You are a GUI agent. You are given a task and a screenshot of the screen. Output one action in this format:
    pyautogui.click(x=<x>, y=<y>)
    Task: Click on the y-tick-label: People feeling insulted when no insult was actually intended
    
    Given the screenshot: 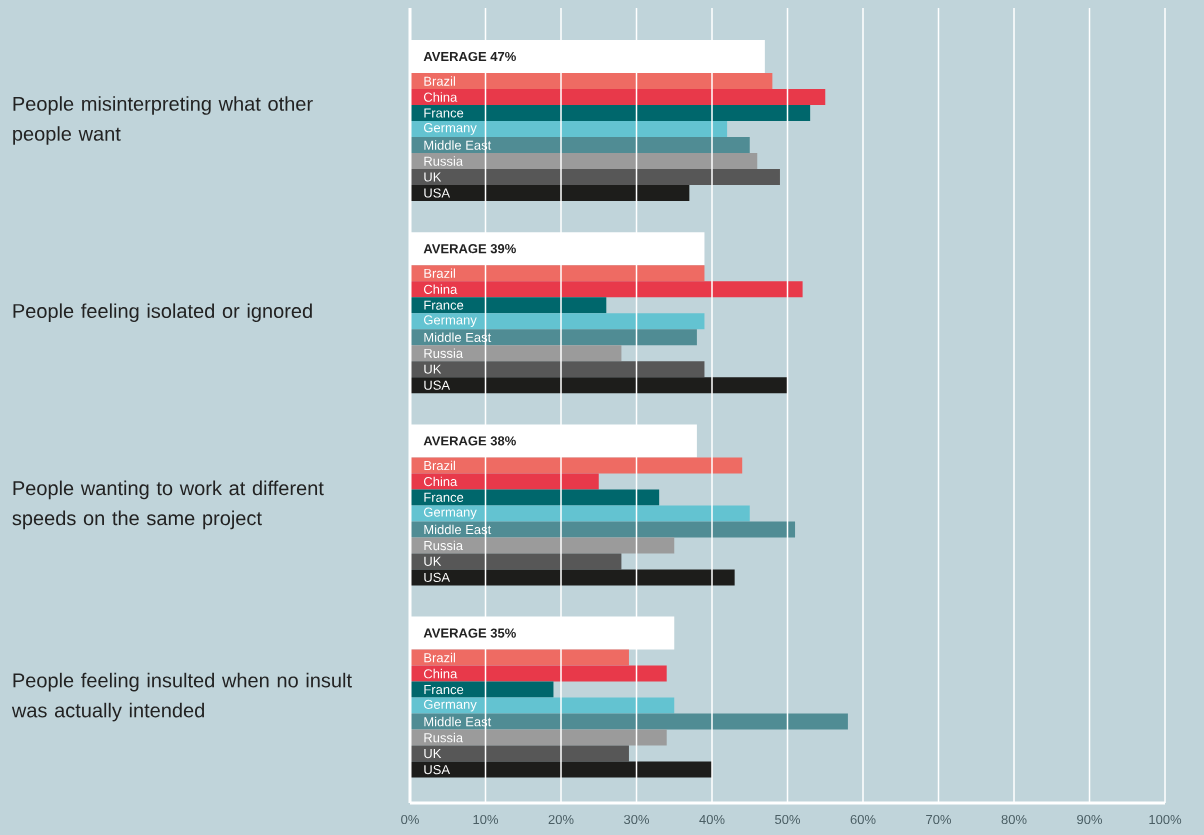 What is the action you would take?
    pyautogui.click(x=181, y=697)
    